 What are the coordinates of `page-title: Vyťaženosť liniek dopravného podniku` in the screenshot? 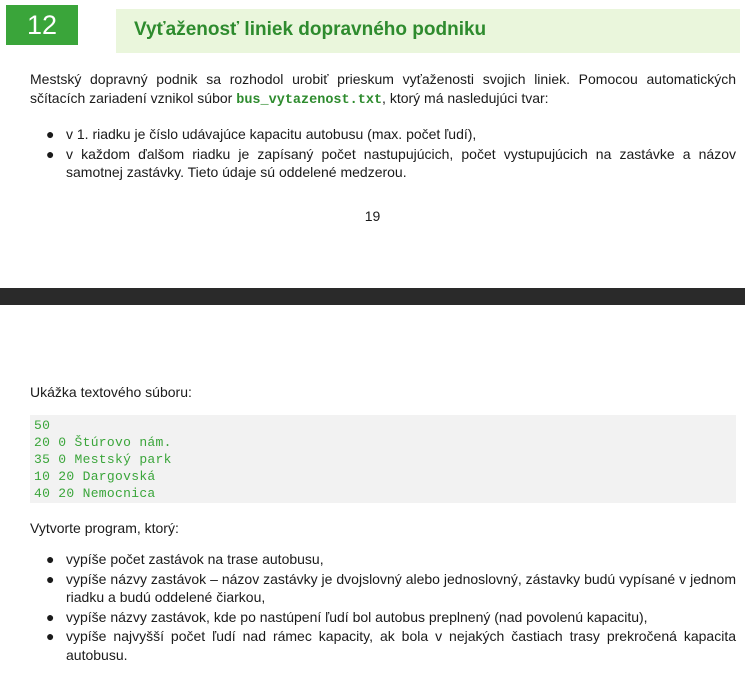 It's located at (310, 29).